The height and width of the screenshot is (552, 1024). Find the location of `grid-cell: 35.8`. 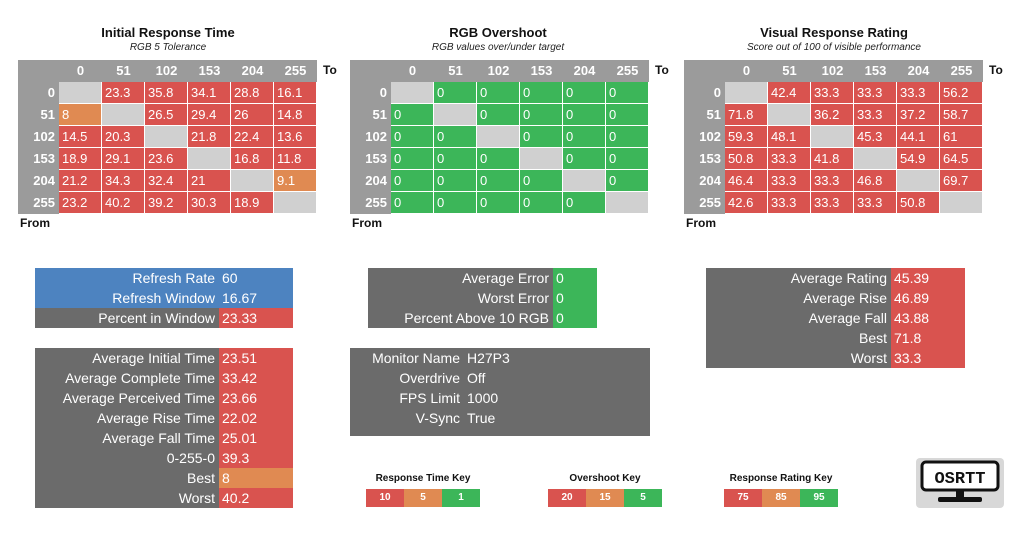

grid-cell: 35.8 is located at coordinates (166, 93).